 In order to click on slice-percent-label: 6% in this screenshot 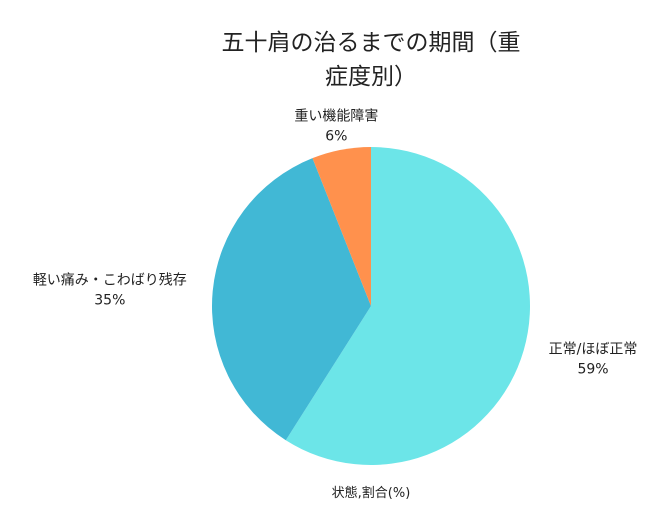, I will do `click(336, 136)`.